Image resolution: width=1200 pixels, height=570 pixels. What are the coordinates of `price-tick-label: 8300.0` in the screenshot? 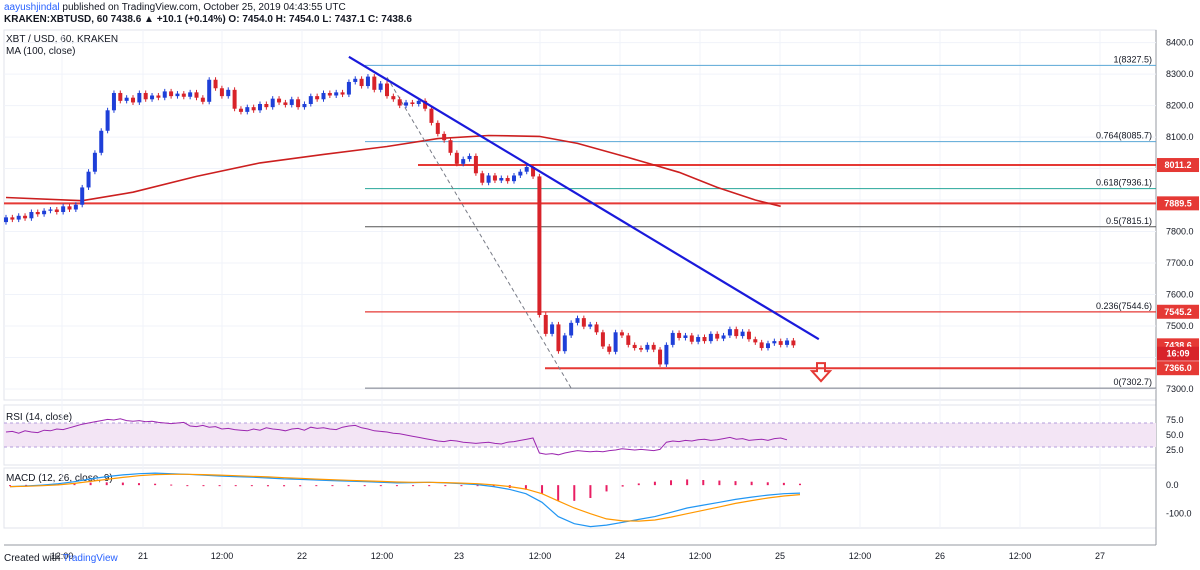 It's located at (1180, 74).